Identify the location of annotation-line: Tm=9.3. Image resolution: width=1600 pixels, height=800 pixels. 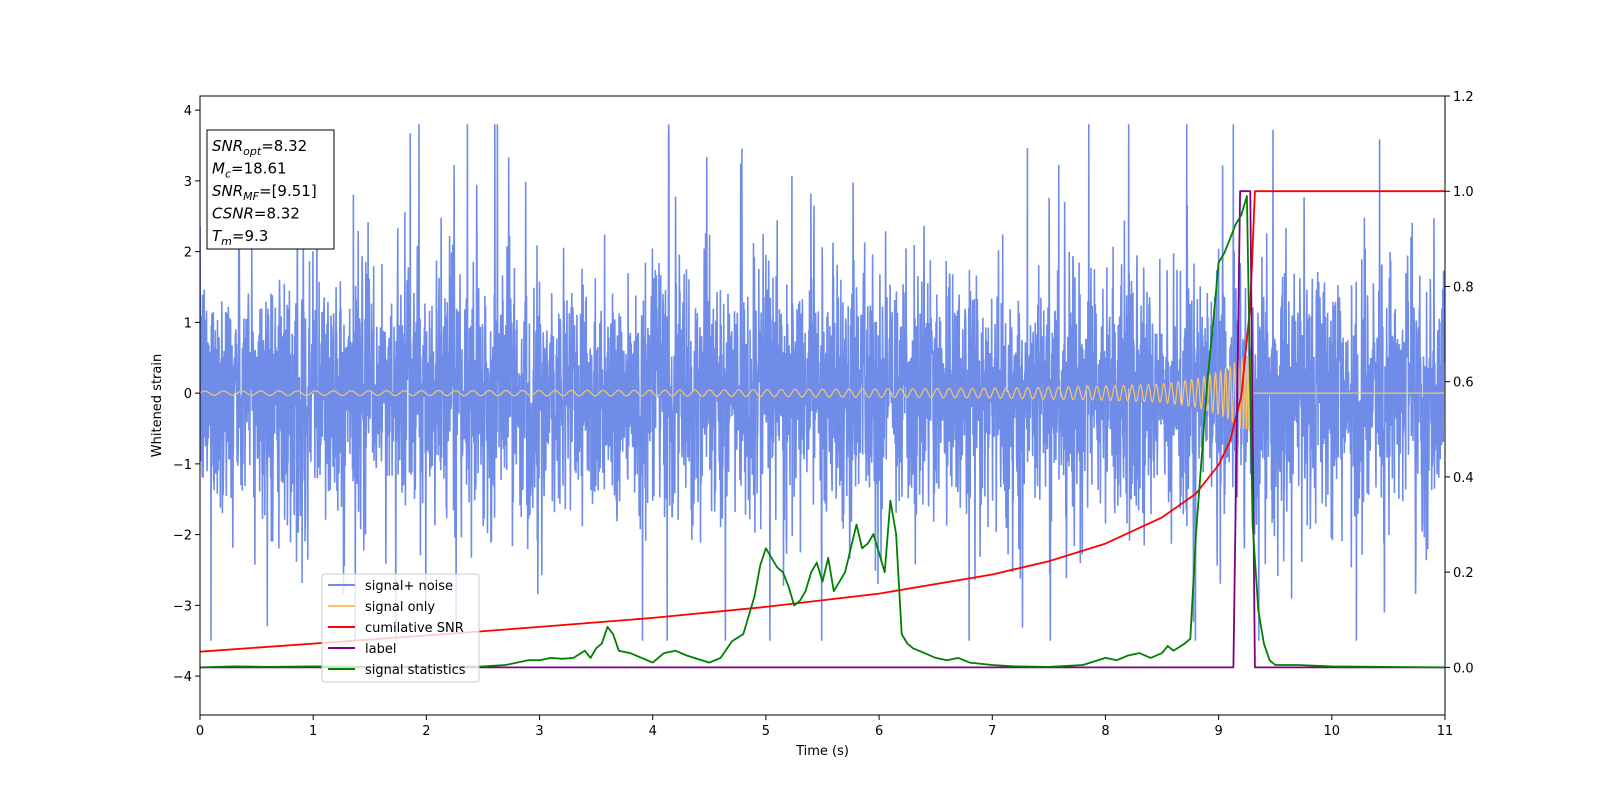
(240, 237).